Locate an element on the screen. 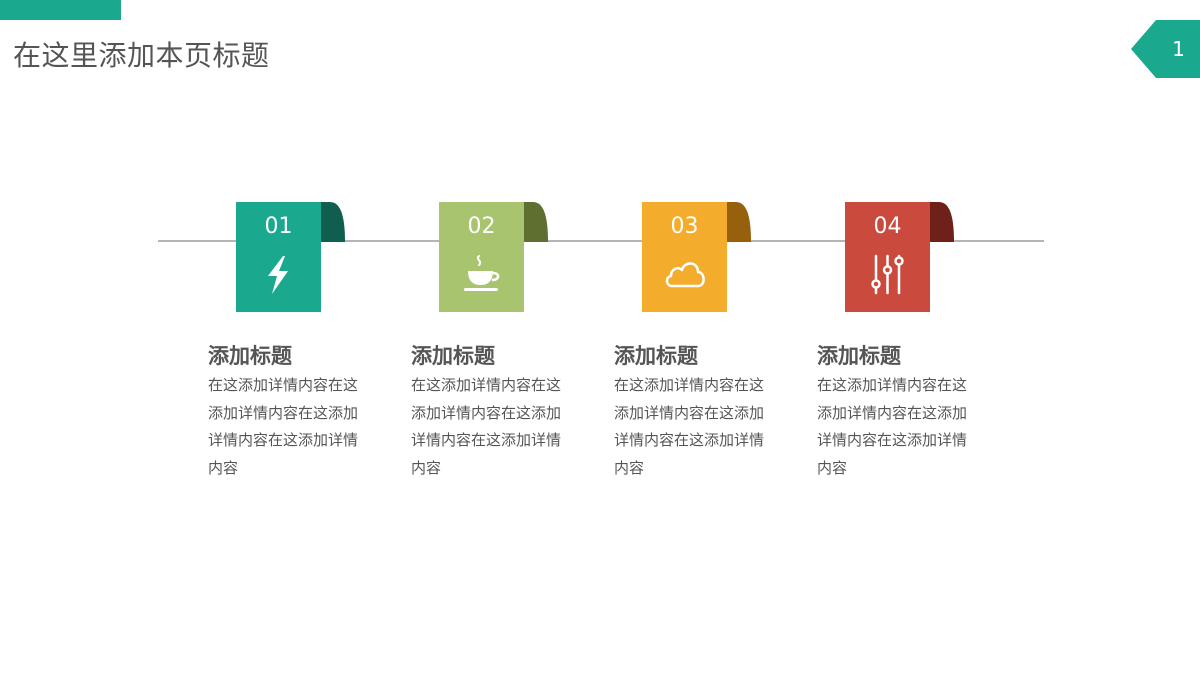 The image size is (1200, 675). page-number: 1 is located at coordinates (1178, 49).